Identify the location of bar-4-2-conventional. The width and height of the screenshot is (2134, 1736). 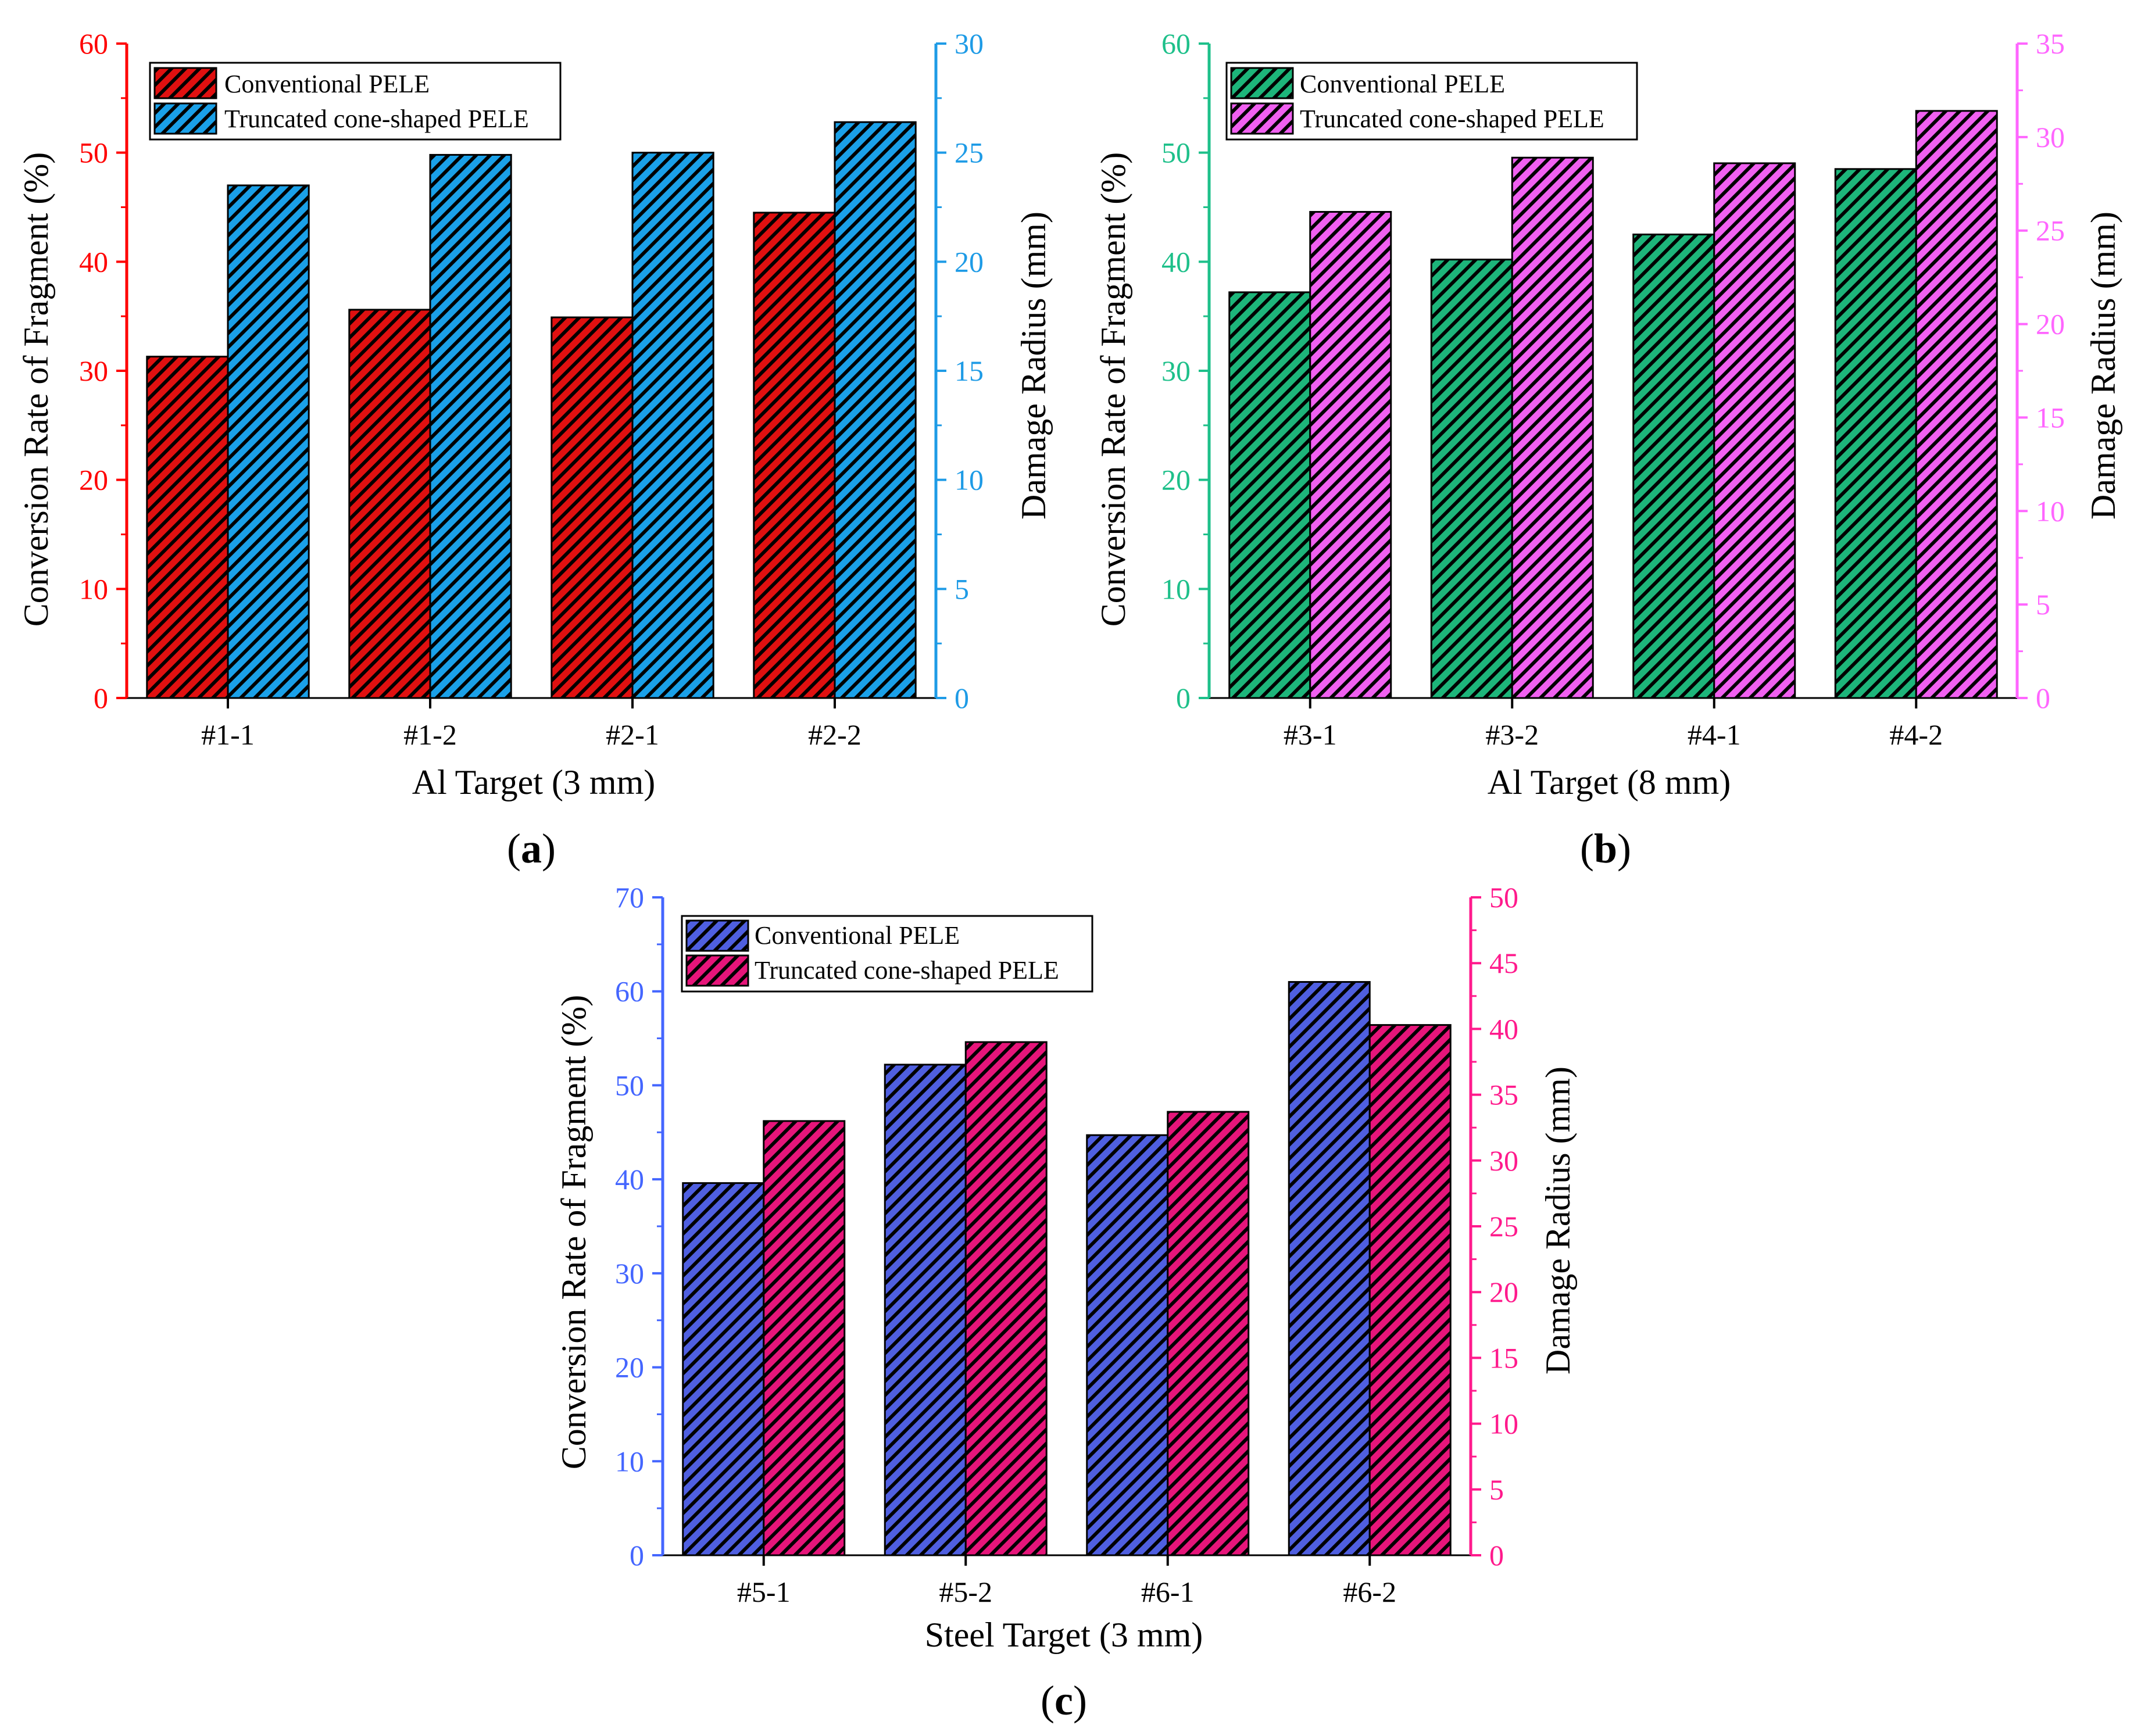
(1875, 433).